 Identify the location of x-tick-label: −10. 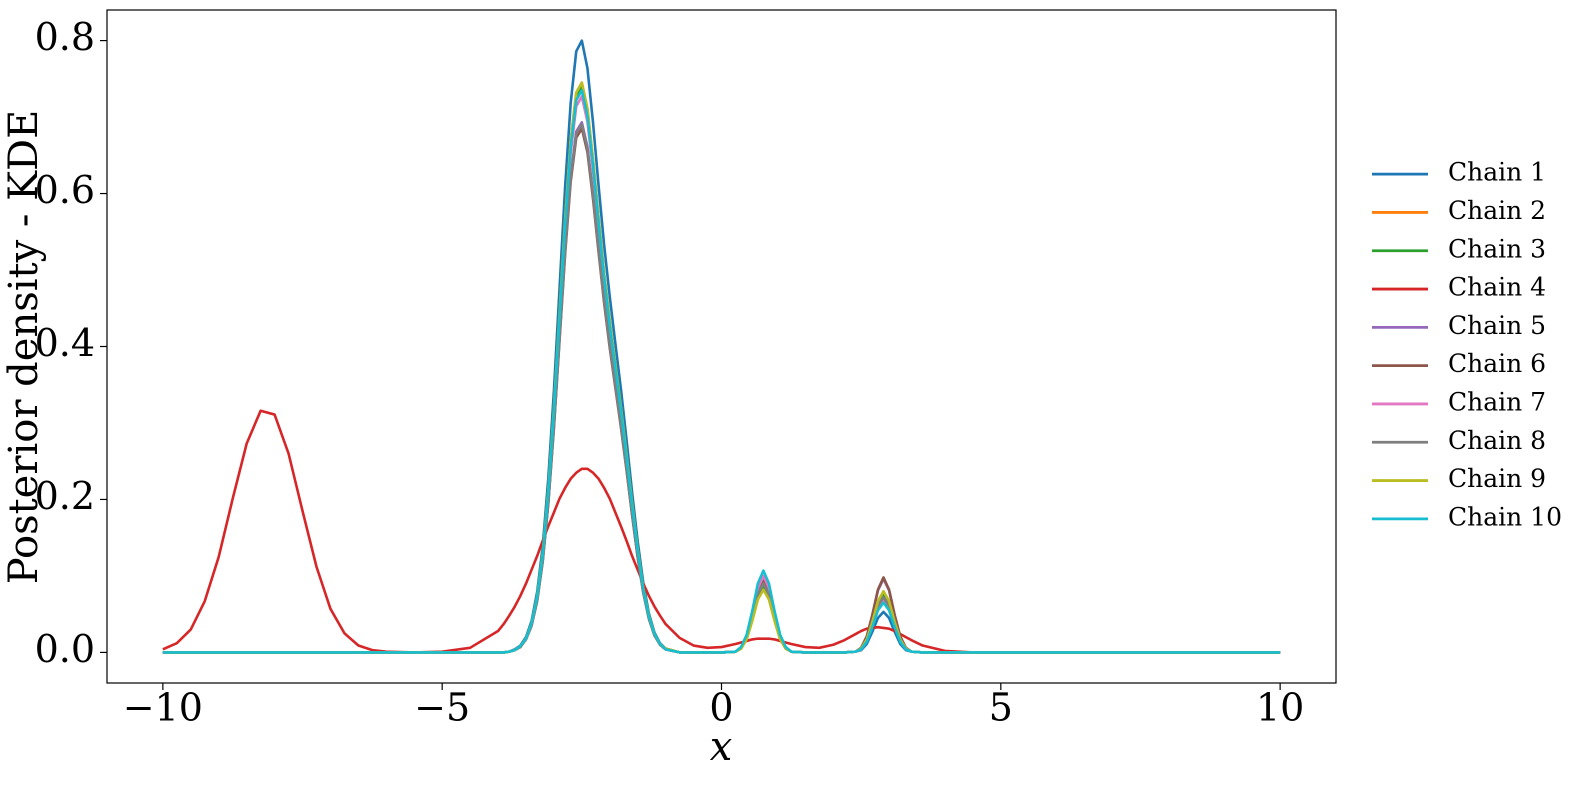
(163, 708).